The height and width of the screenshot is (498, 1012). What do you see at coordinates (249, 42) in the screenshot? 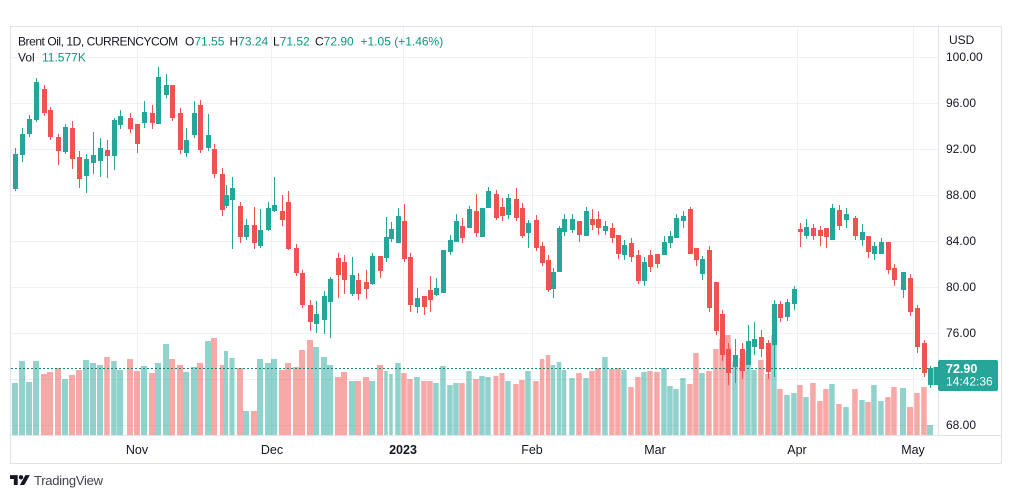
I see `svg-text: H73.24` at bounding box center [249, 42].